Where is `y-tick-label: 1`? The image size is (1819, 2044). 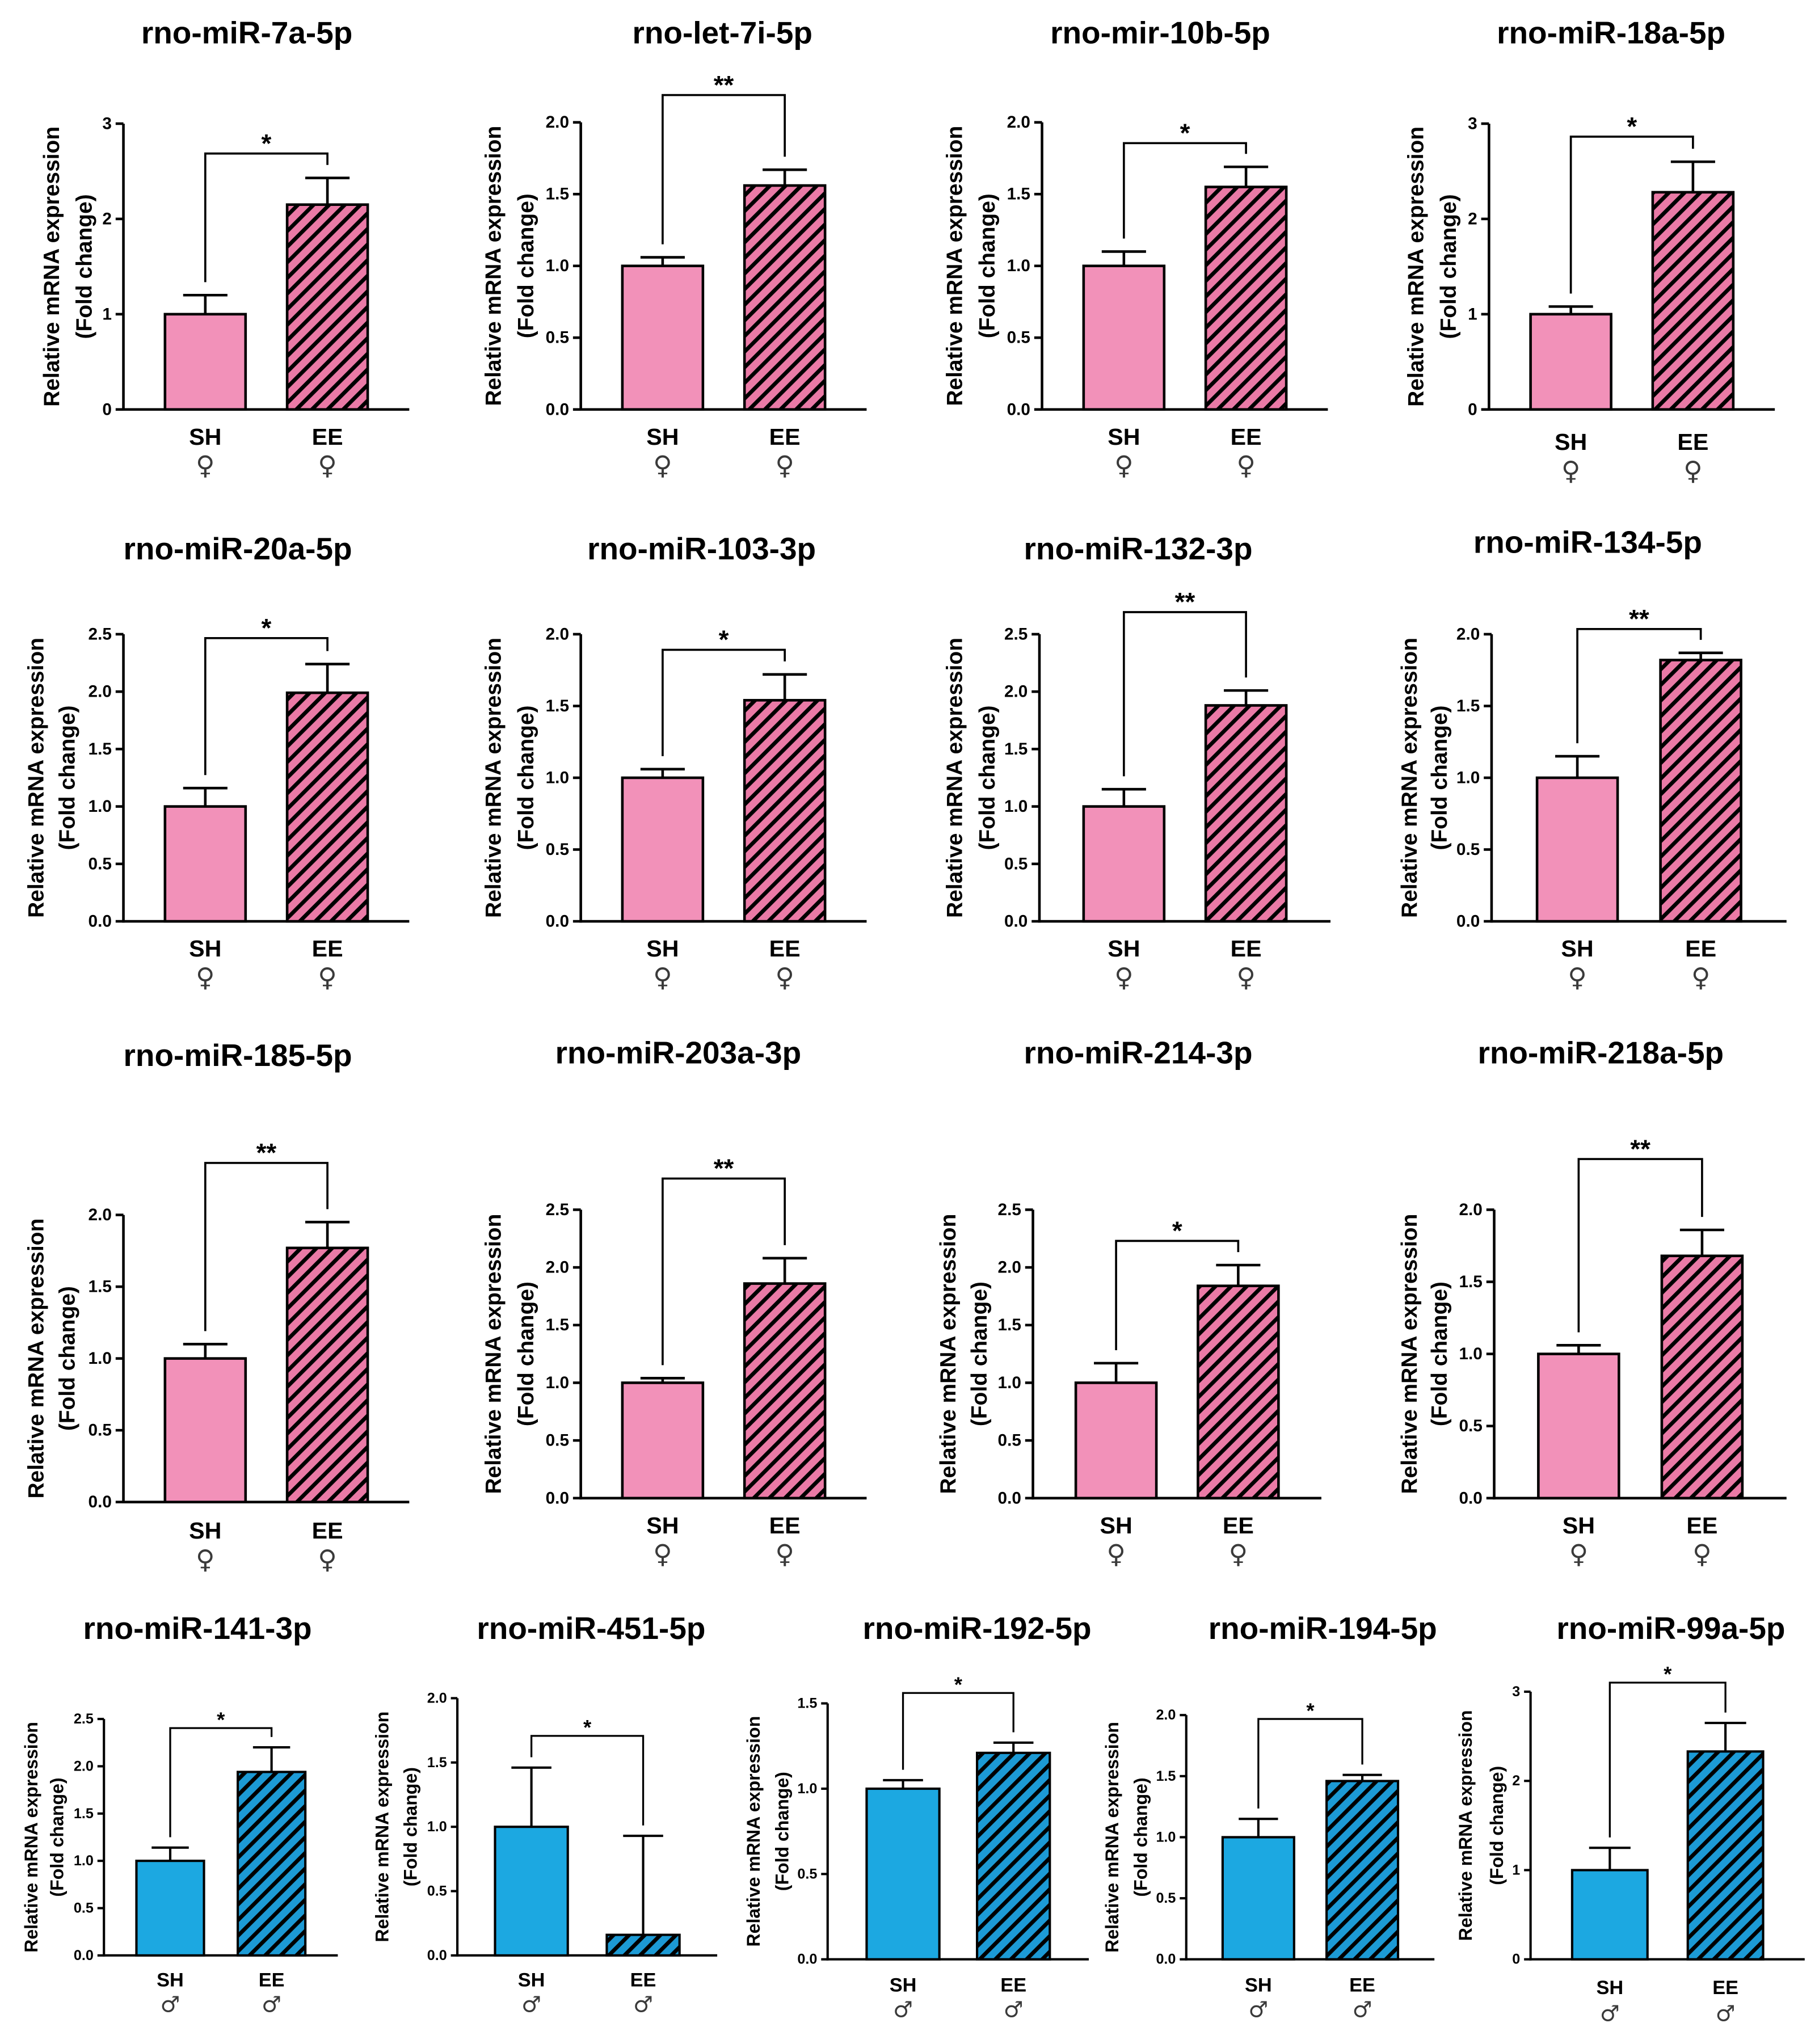 y-tick-label: 1 is located at coordinates (1472, 314).